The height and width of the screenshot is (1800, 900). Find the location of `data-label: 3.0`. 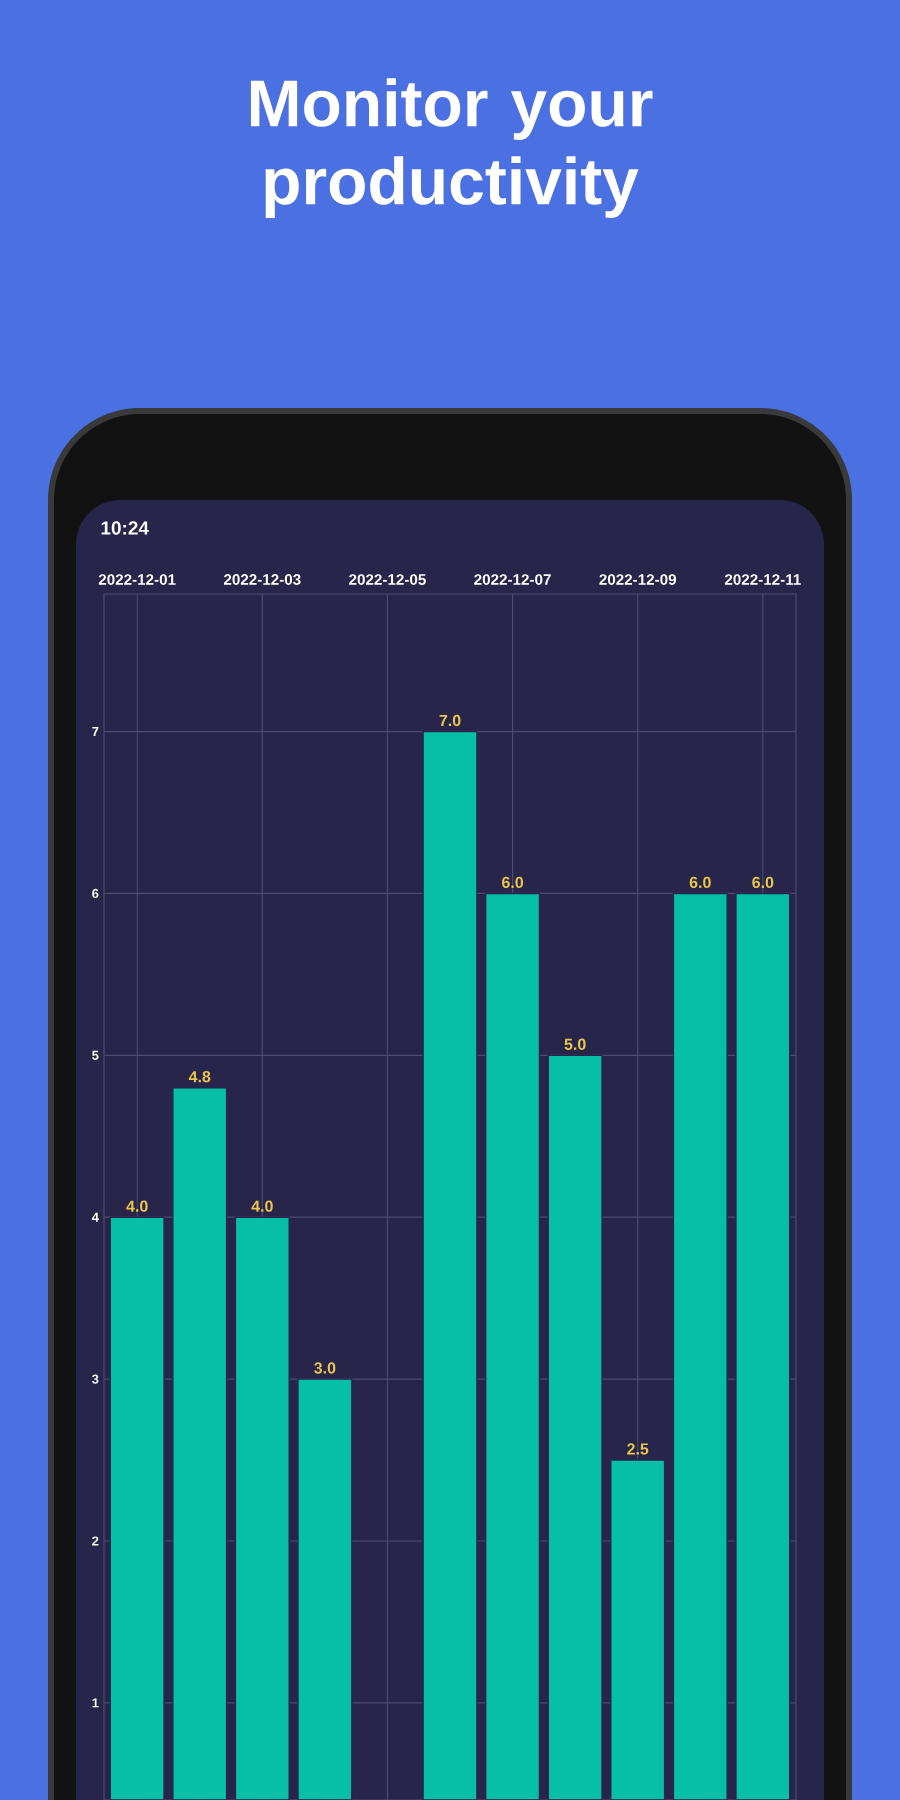

data-label: 3.0 is located at coordinates (325, 1368).